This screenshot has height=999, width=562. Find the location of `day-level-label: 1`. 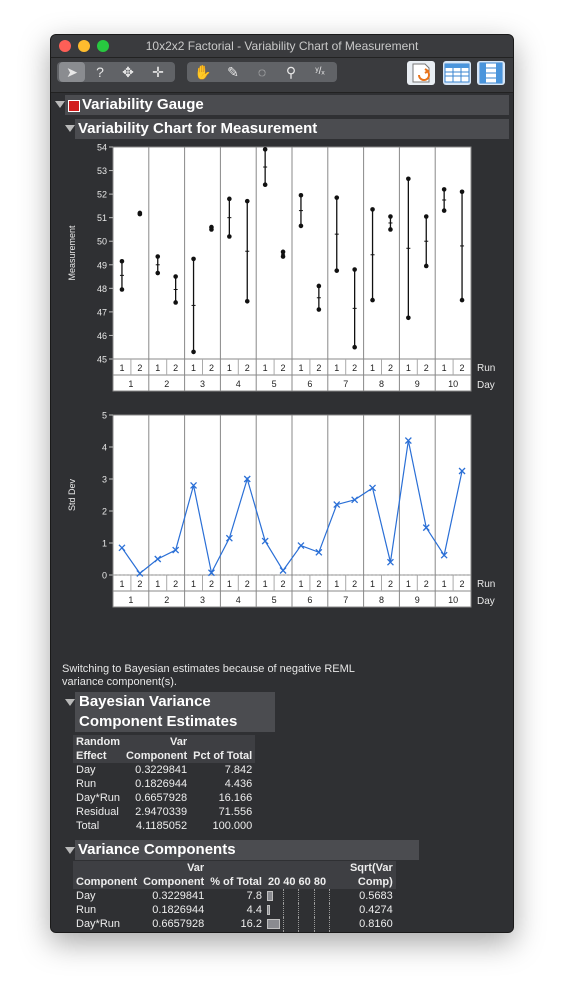

day-level-label: 1 is located at coordinates (130, 384).